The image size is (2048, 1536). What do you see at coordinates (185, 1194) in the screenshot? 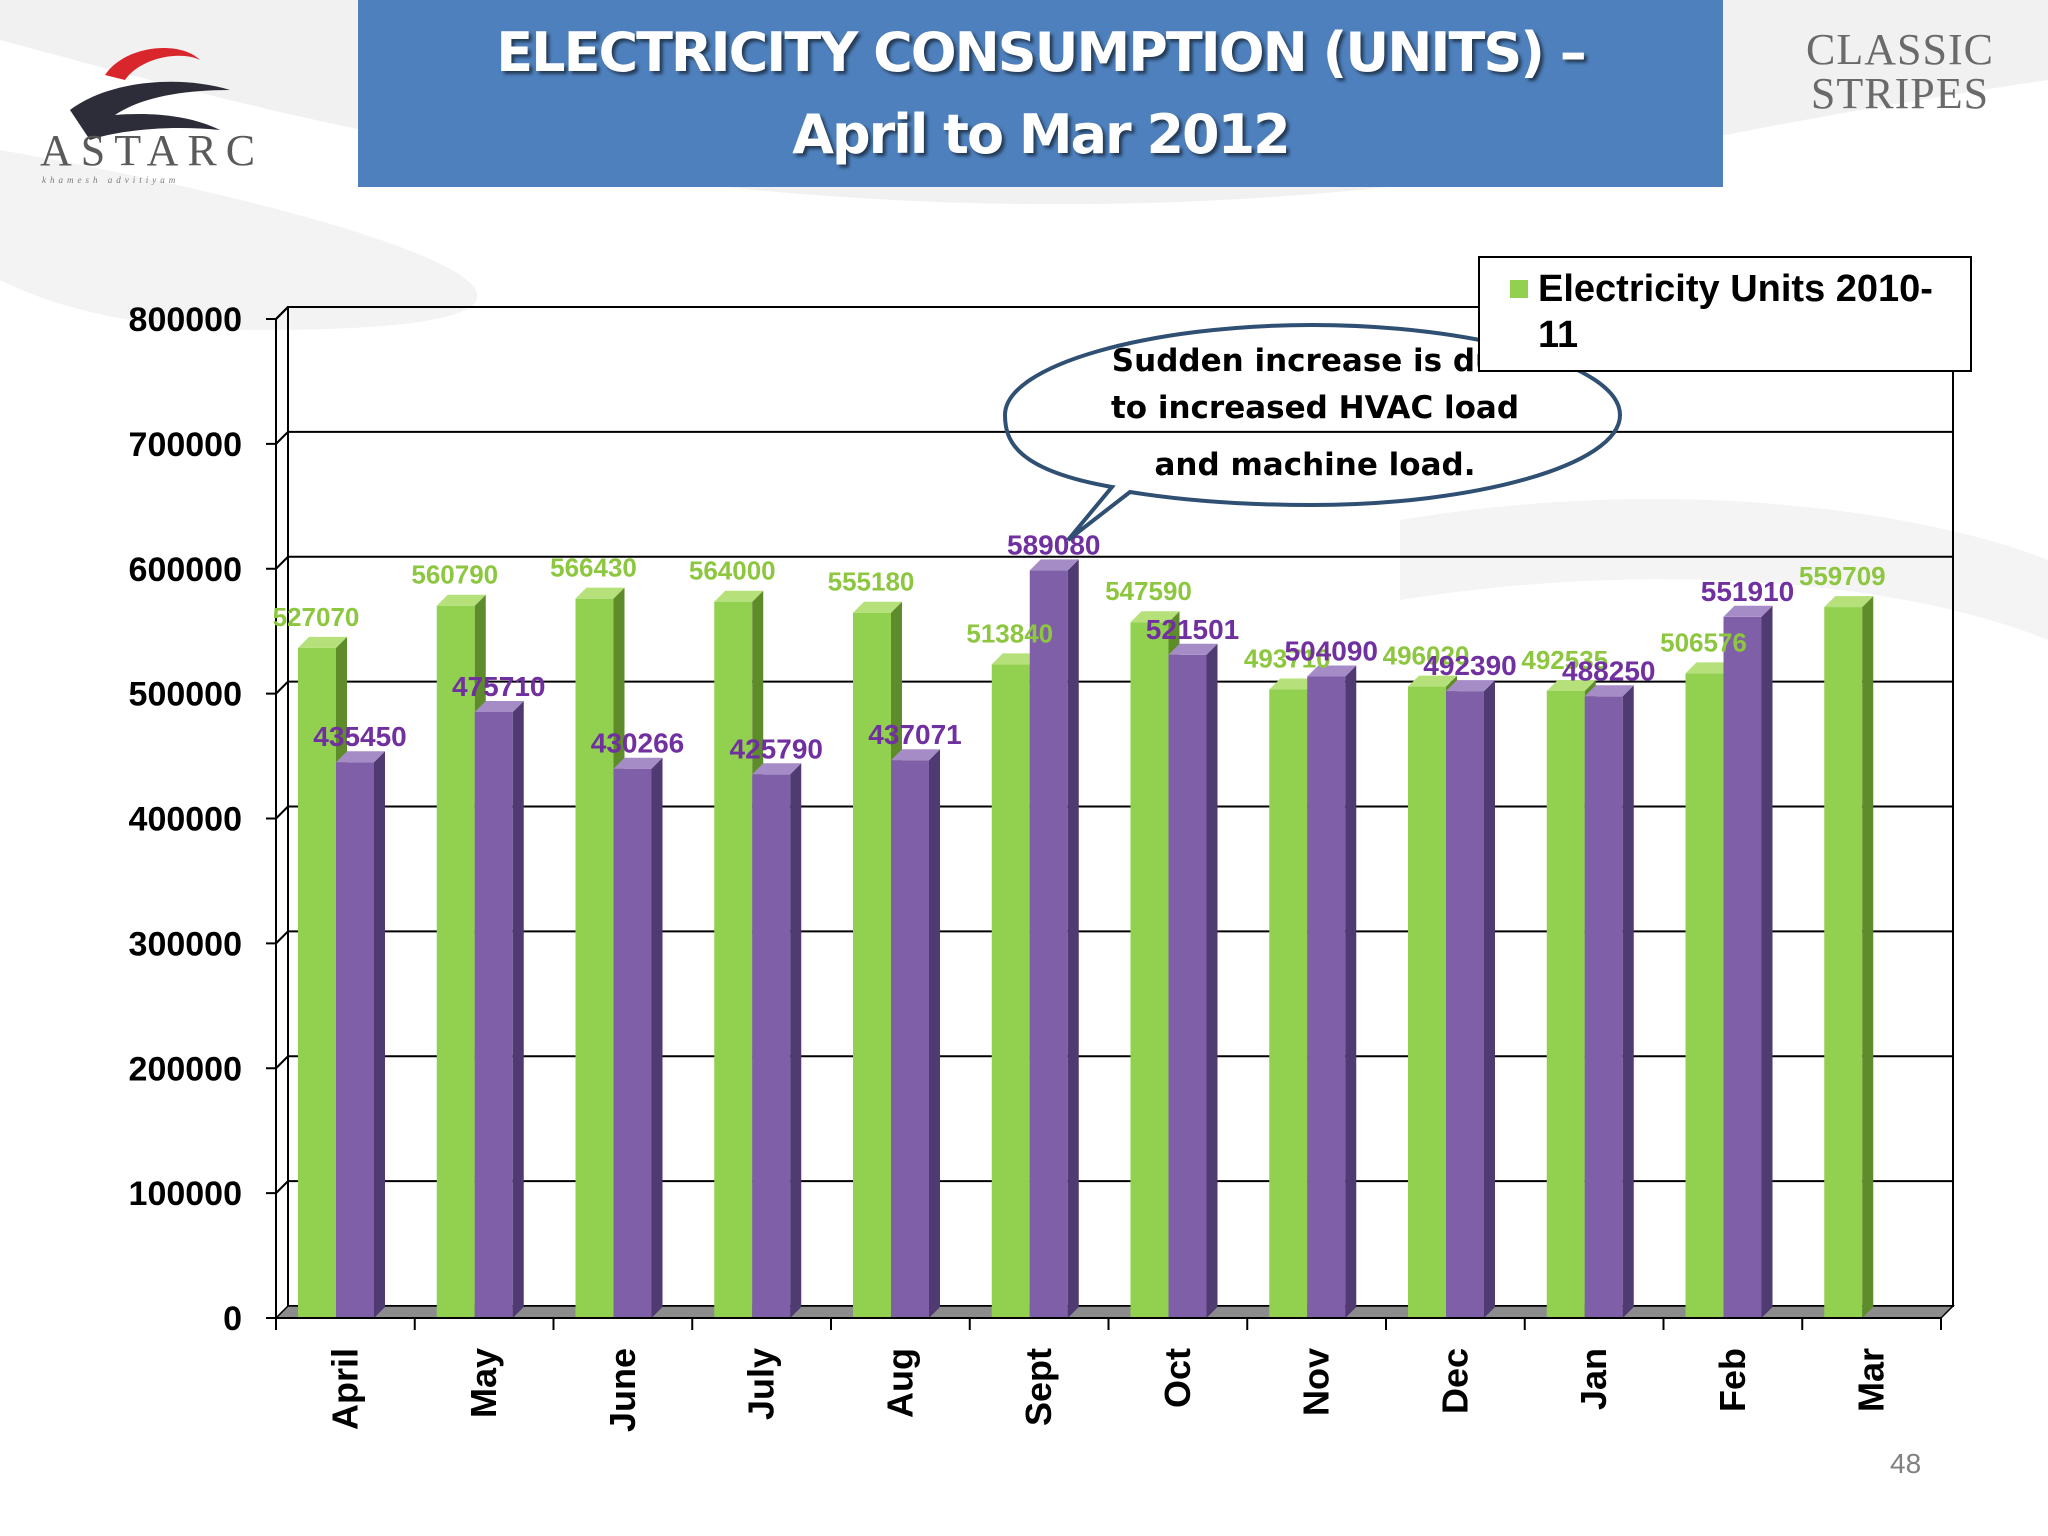
I see `y-tick-label: 100000` at bounding box center [185, 1194].